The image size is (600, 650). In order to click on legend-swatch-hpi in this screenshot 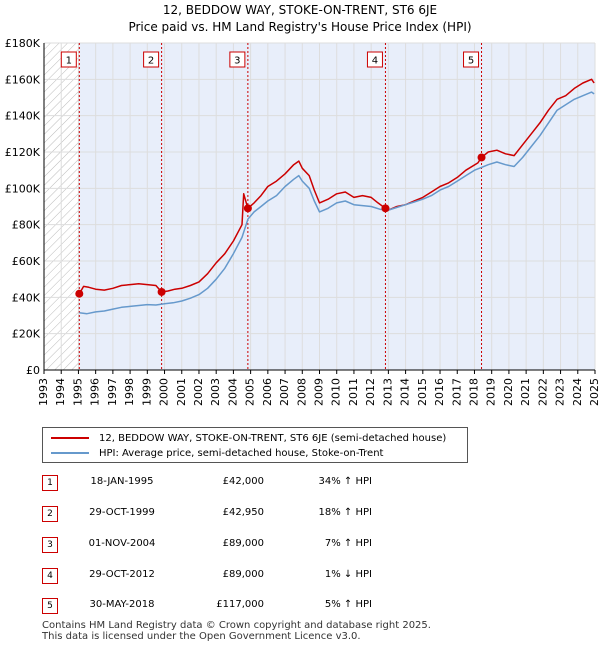, I will do `click(70, 453)`.